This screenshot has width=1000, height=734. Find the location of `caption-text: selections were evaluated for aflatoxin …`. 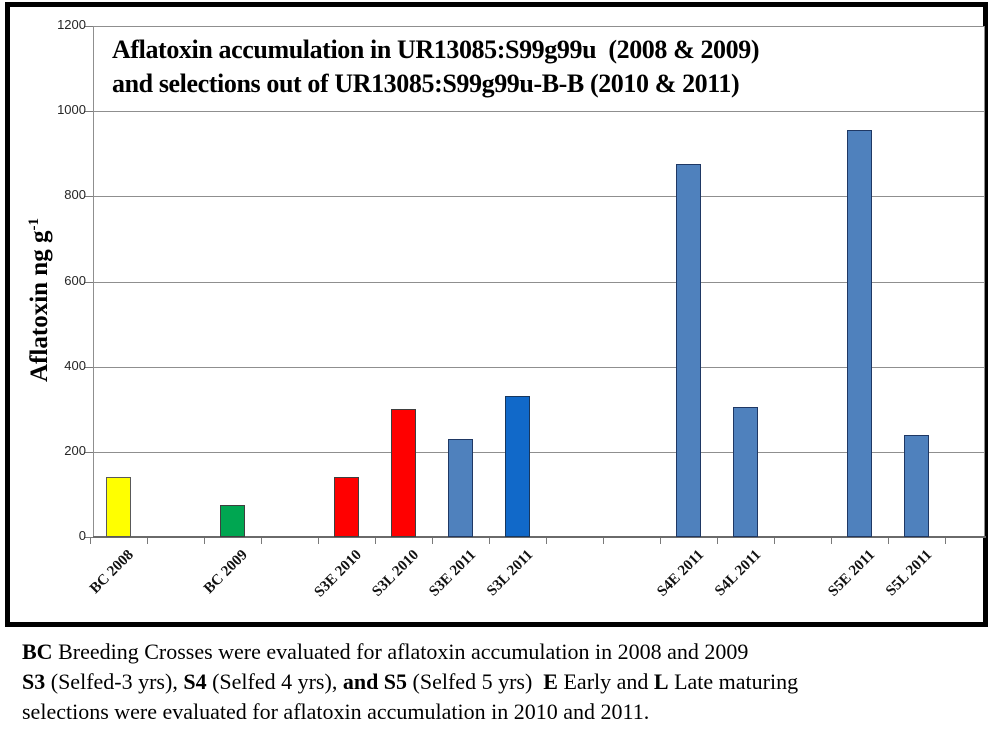

caption-text: selections were evaluated for aflatoxin … is located at coordinates (336, 711).